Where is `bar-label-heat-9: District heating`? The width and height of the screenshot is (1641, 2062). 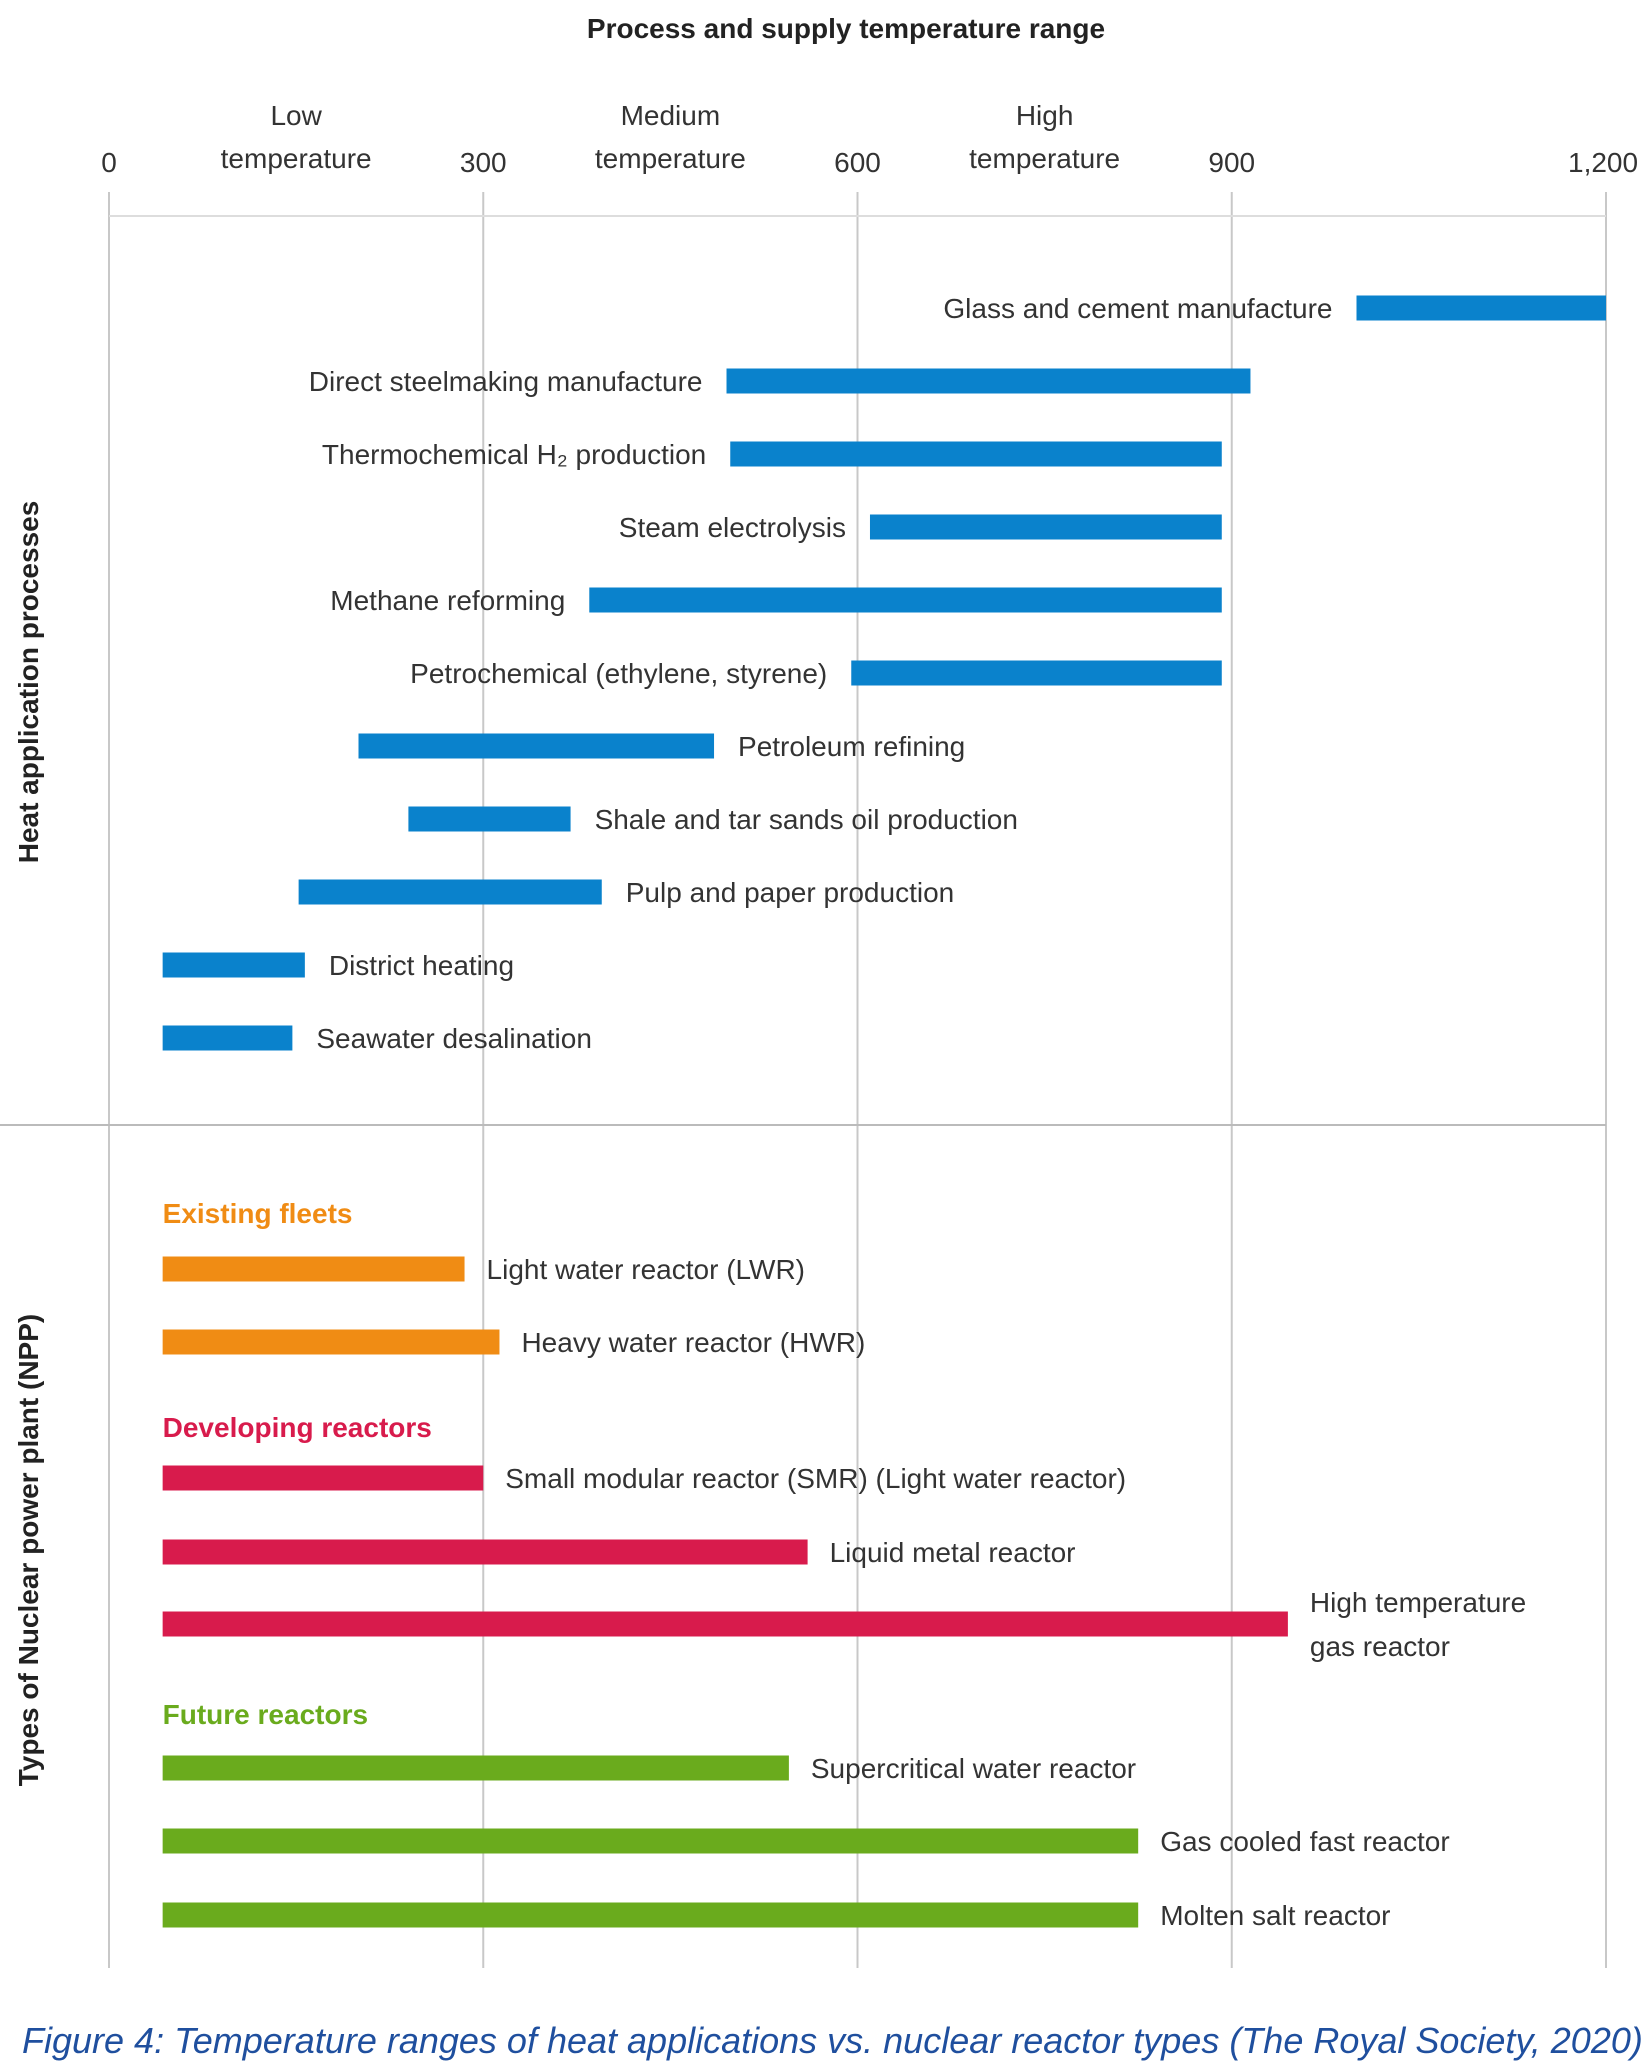 bar-label-heat-9: District heating is located at coordinates (421, 965).